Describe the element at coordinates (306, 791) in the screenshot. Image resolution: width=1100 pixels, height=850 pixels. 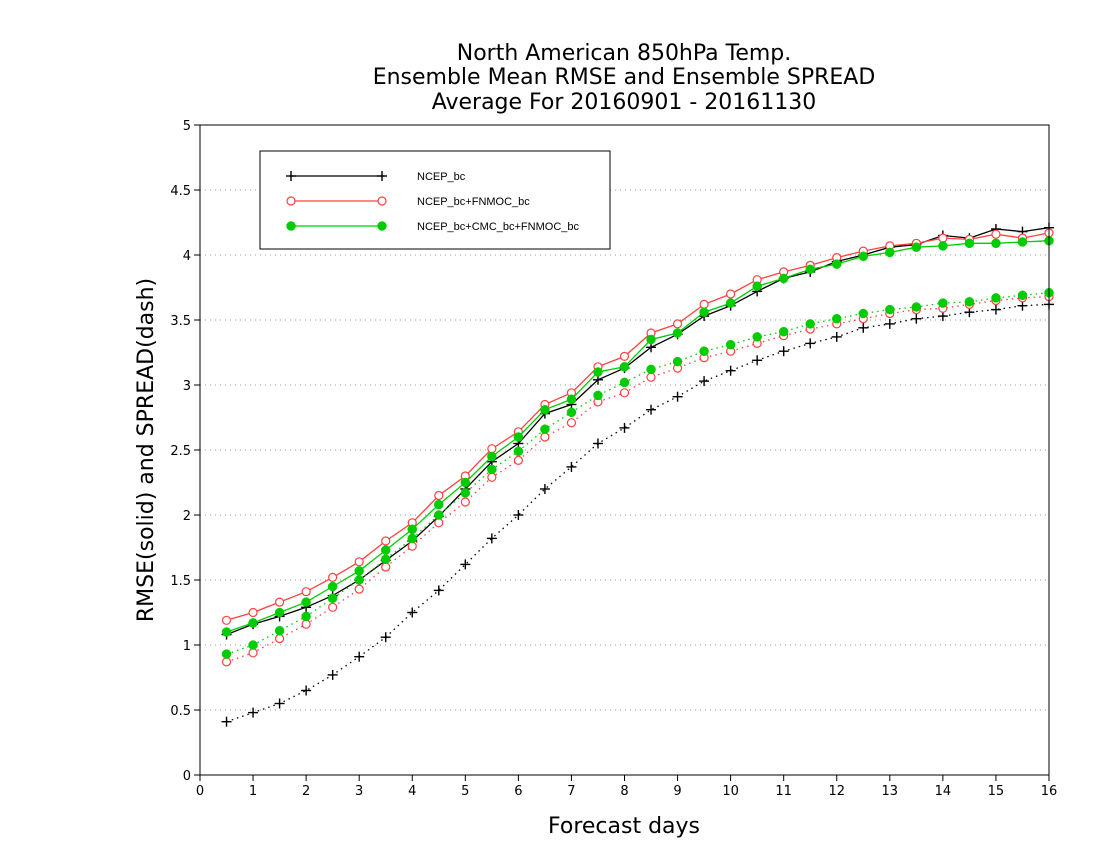
I see `x-tick-label: 2` at that location.